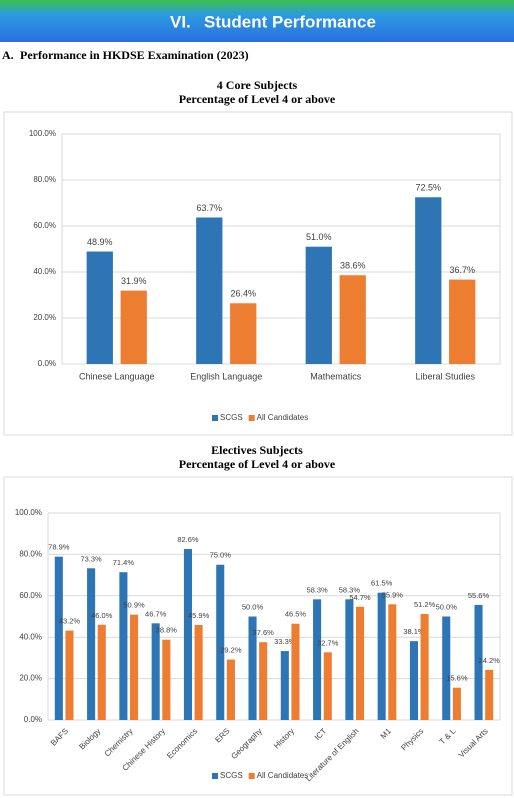  Describe the element at coordinates (182, 744) in the screenshot. I see `x-tick-label: Economics` at that location.